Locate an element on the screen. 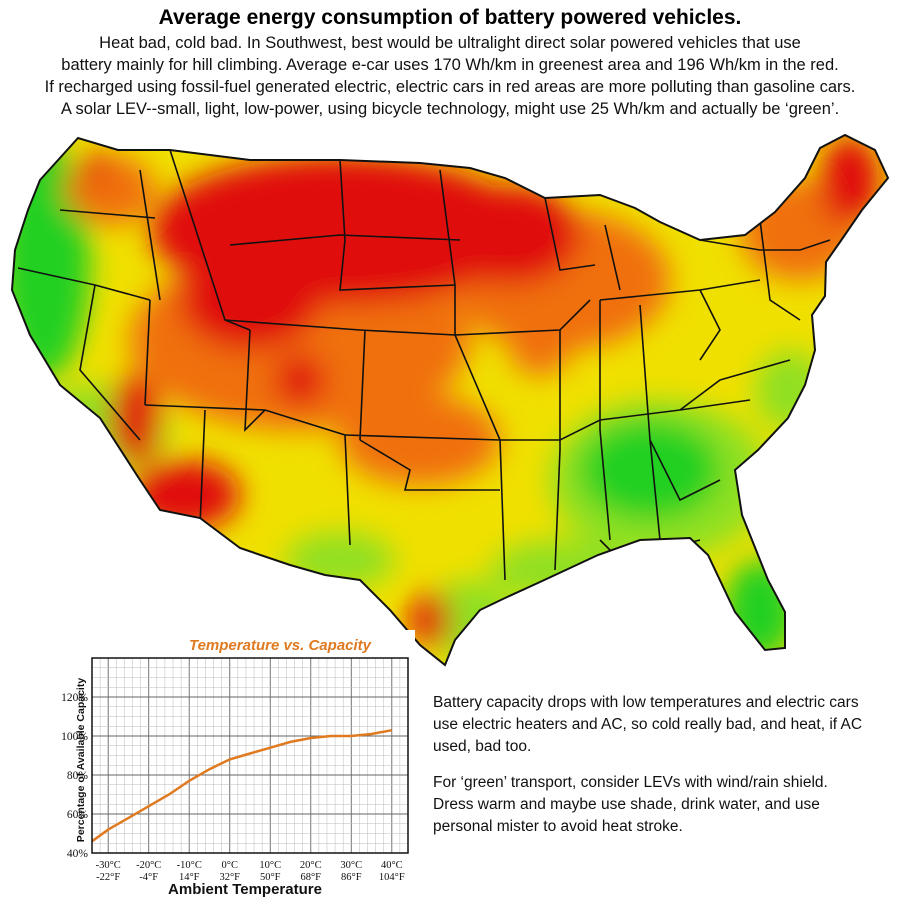 The image size is (900, 903). x-tick-label-celsius: 20°C is located at coordinates (311, 865).